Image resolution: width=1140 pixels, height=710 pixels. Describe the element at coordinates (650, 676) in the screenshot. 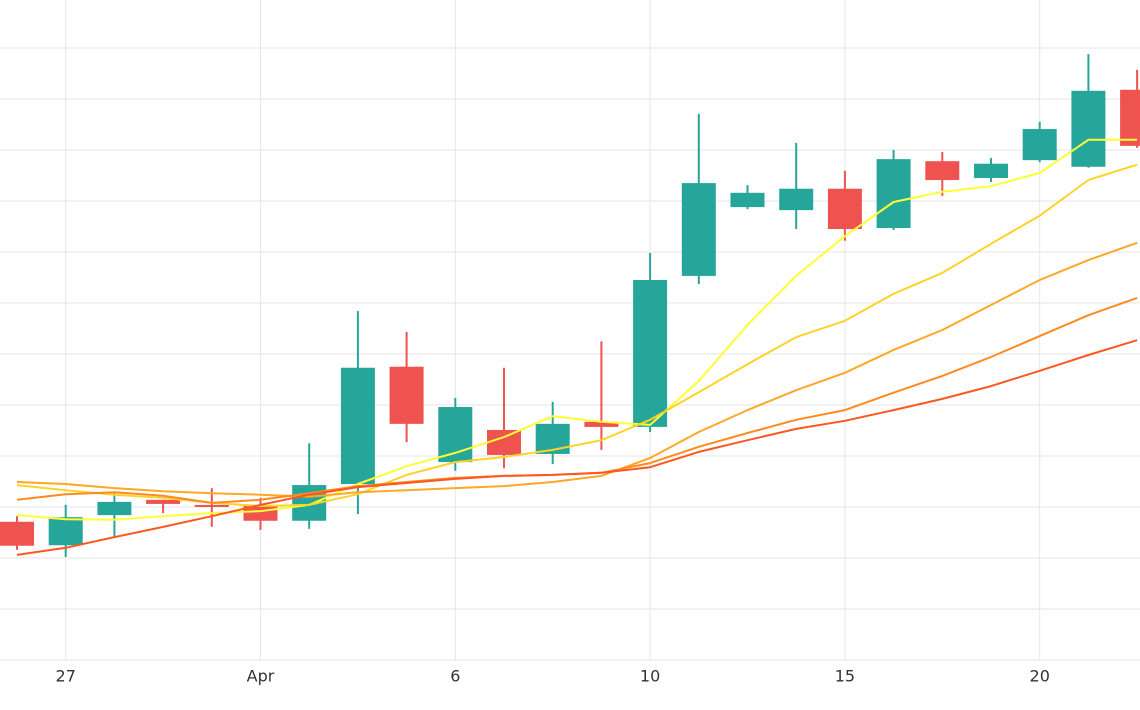

I see `x-tick-label: 10` at that location.